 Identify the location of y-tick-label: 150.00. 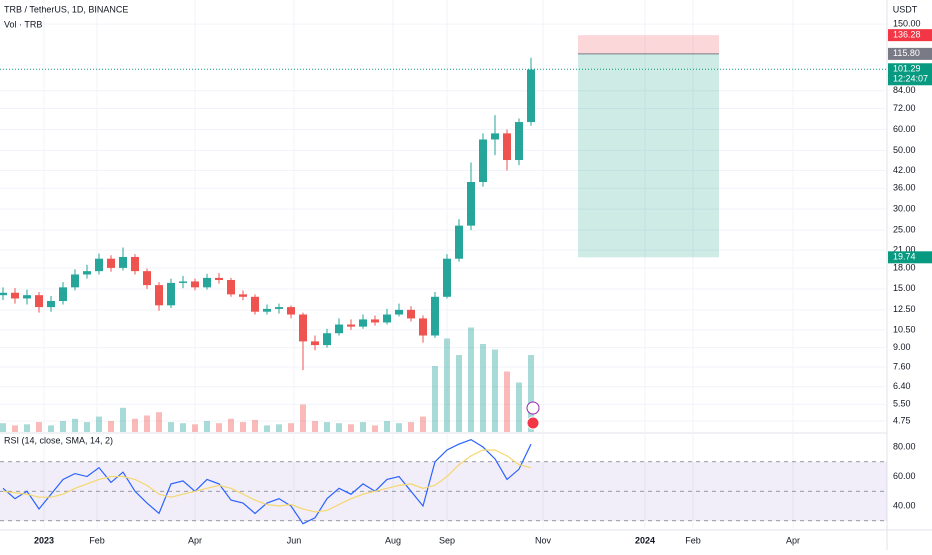
(907, 23).